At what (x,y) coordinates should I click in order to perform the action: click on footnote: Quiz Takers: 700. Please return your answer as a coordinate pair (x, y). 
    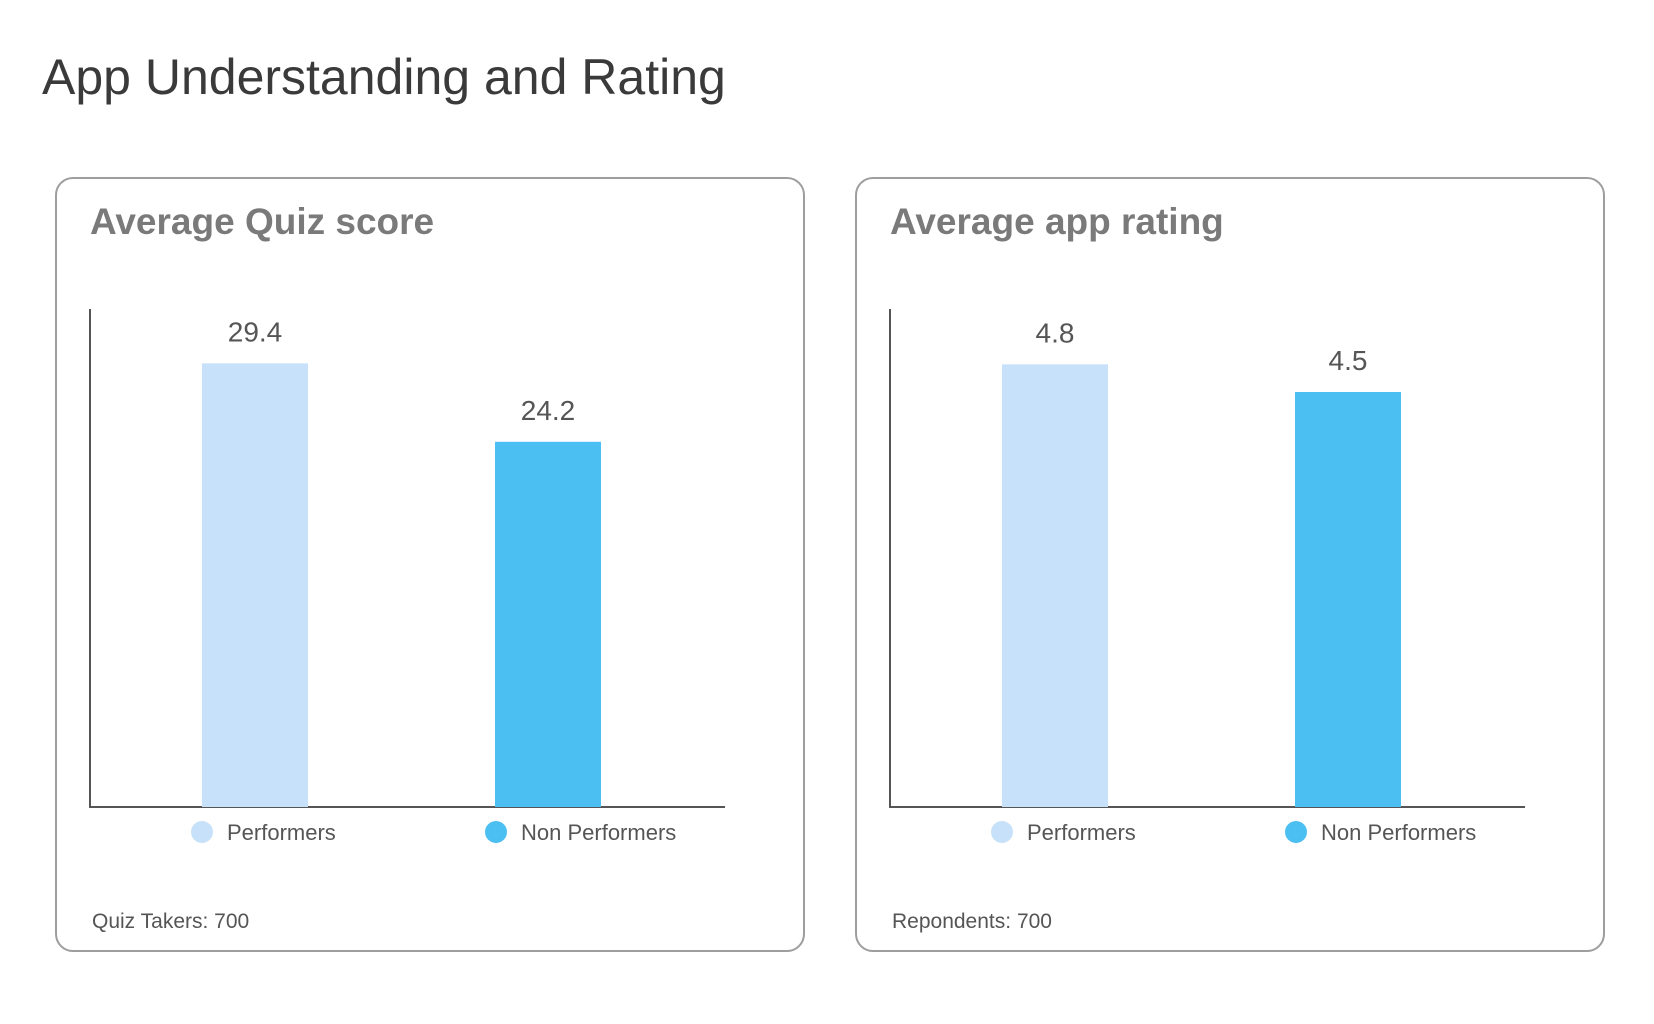
    Looking at the image, I should click on (170, 922).